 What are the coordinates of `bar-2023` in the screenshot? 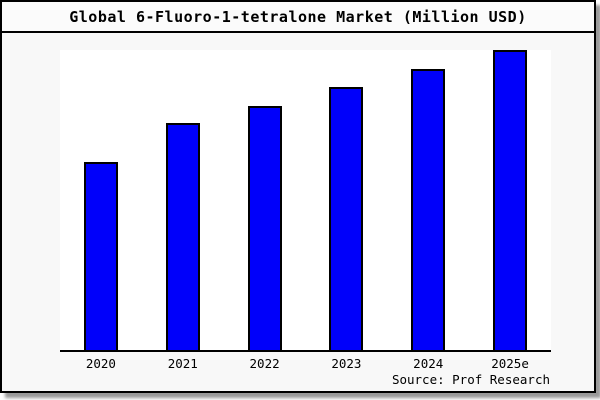 It's located at (346, 218).